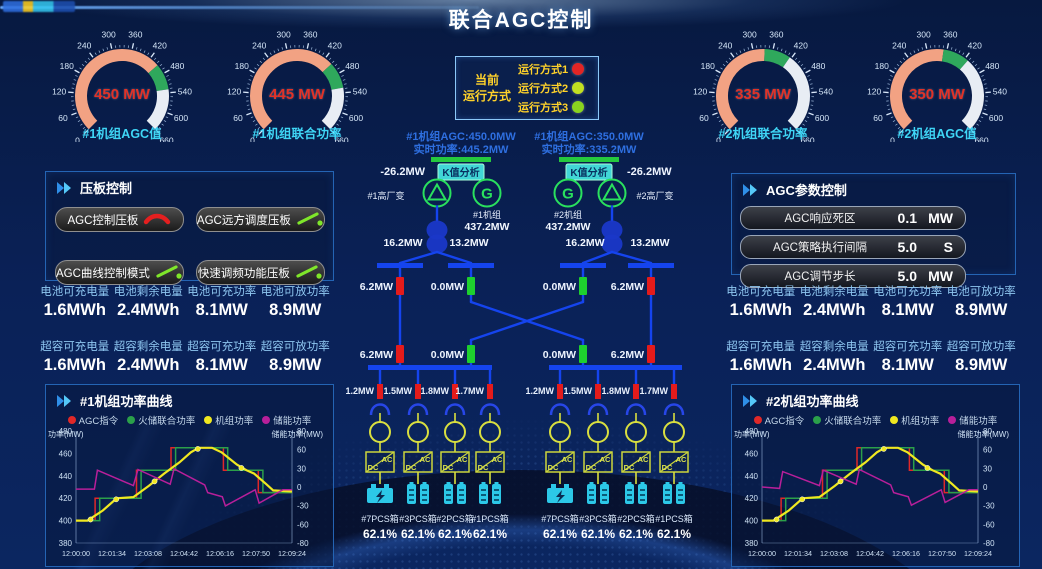 The height and width of the screenshot is (569, 1042). What do you see at coordinates (578, 107) in the screenshot?
I see `run-mode-3-indicator` at bounding box center [578, 107].